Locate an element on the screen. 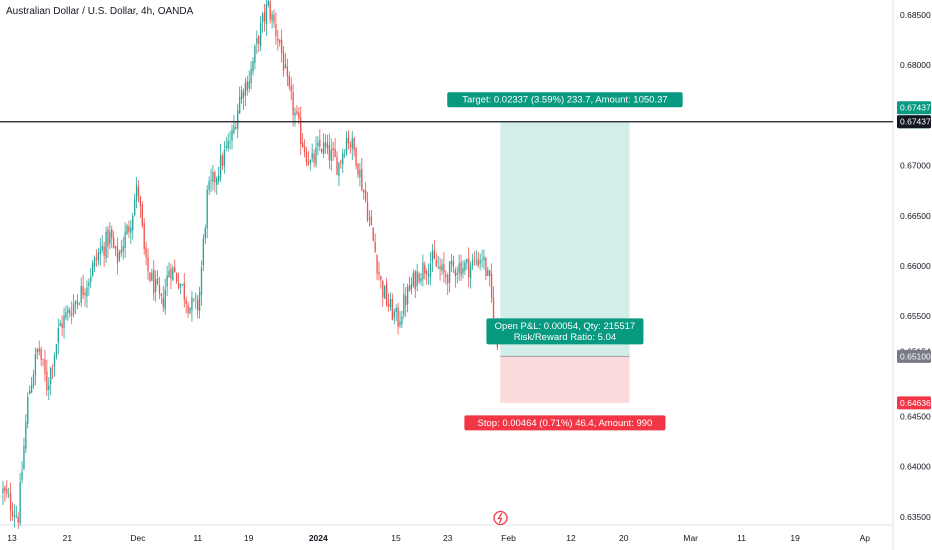 The image size is (932, 550). pnl-label-text: Open P&L: 0.00054, Qty: 215517 is located at coordinates (565, 326).